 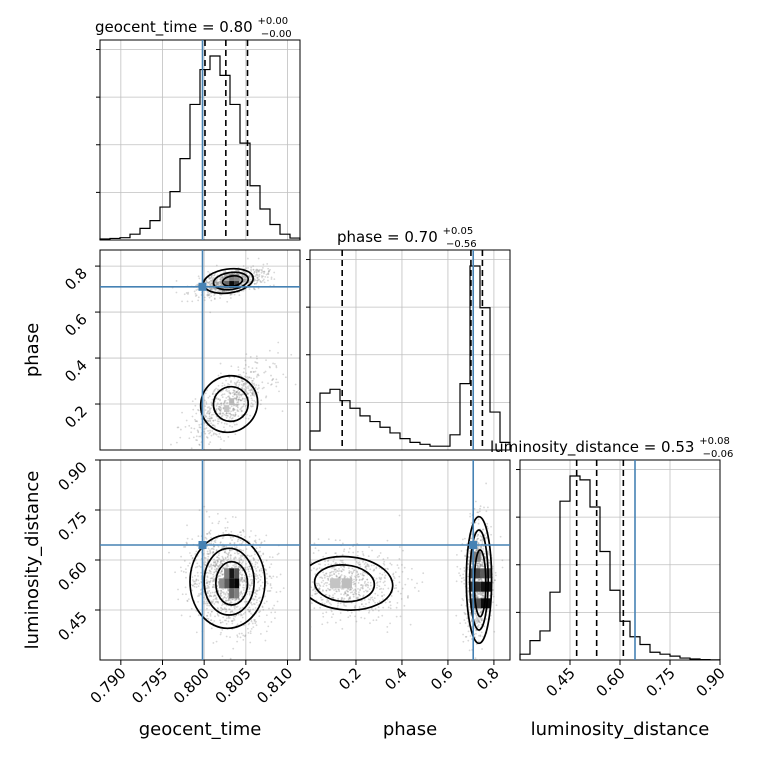 I want to click on histogram-luminosity_distance, so click(x=620, y=568).